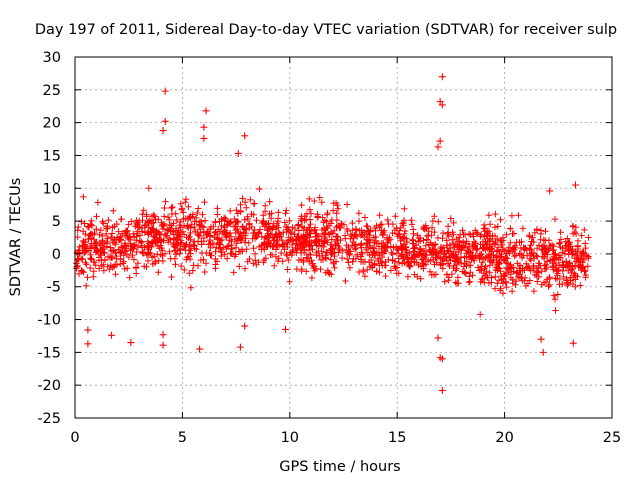 Image resolution: width=640 pixels, height=480 pixels. I want to click on y-tick-label: -20, so click(49, 386).